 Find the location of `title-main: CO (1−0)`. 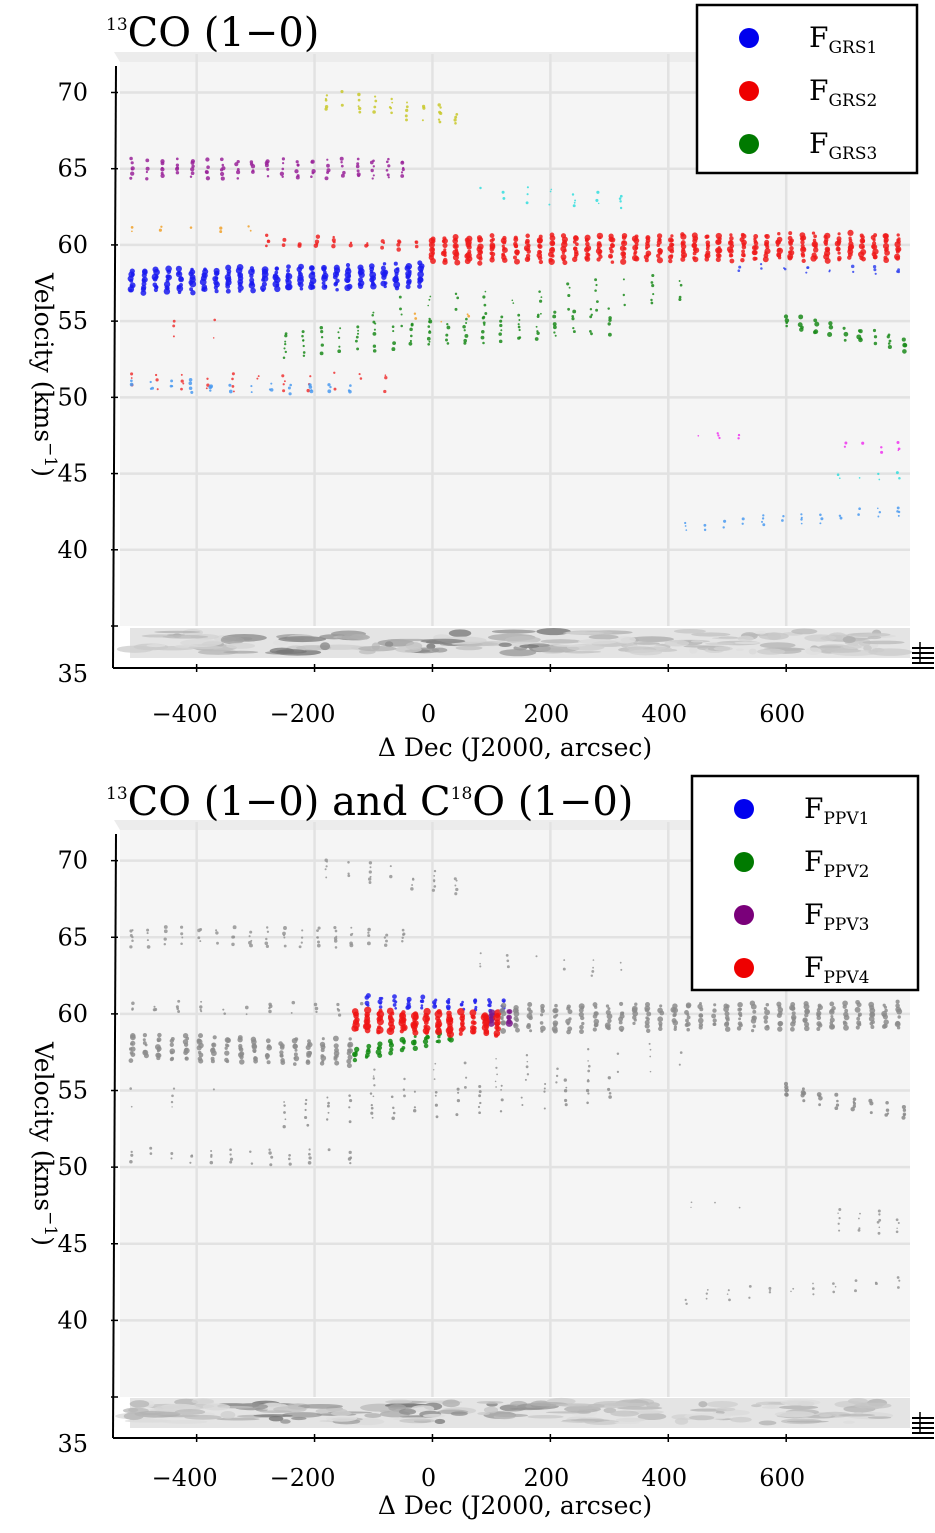

title-main: CO (1−0) is located at coordinates (224, 33).